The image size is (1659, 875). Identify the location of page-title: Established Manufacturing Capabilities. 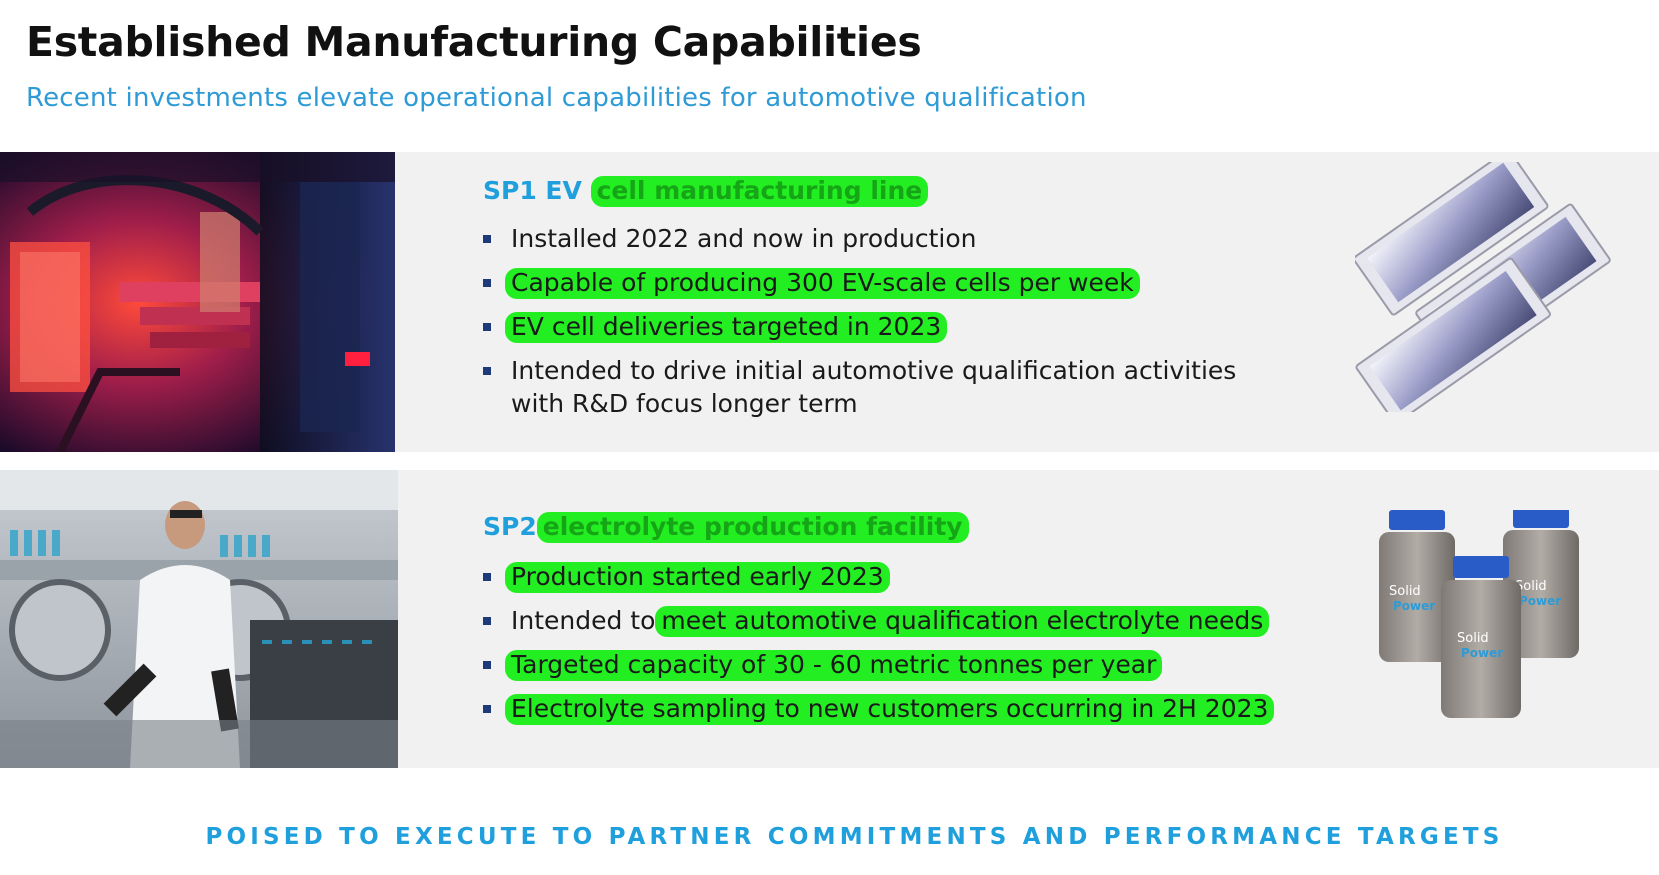
(474, 42).